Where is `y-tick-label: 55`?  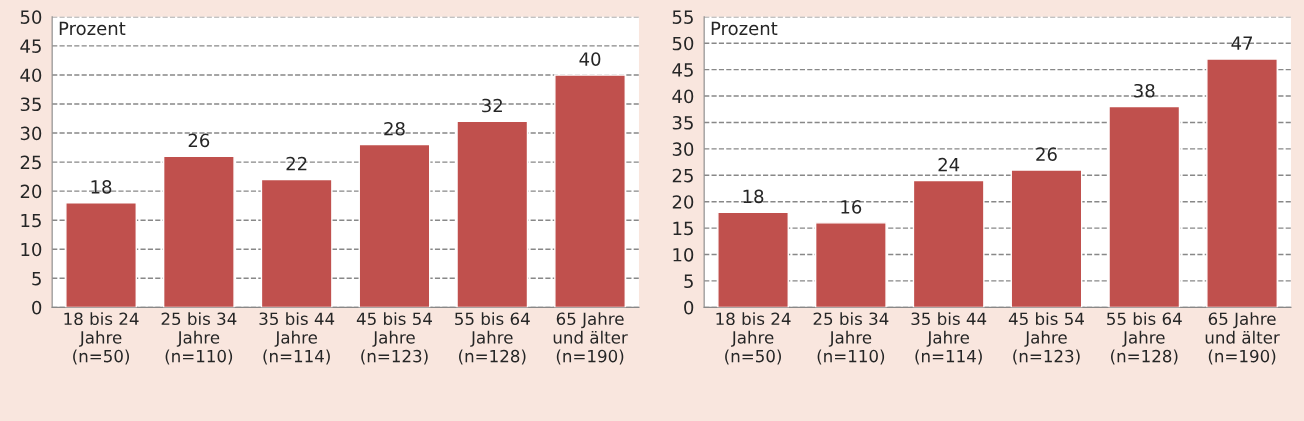 y-tick-label: 55 is located at coordinates (682, 17).